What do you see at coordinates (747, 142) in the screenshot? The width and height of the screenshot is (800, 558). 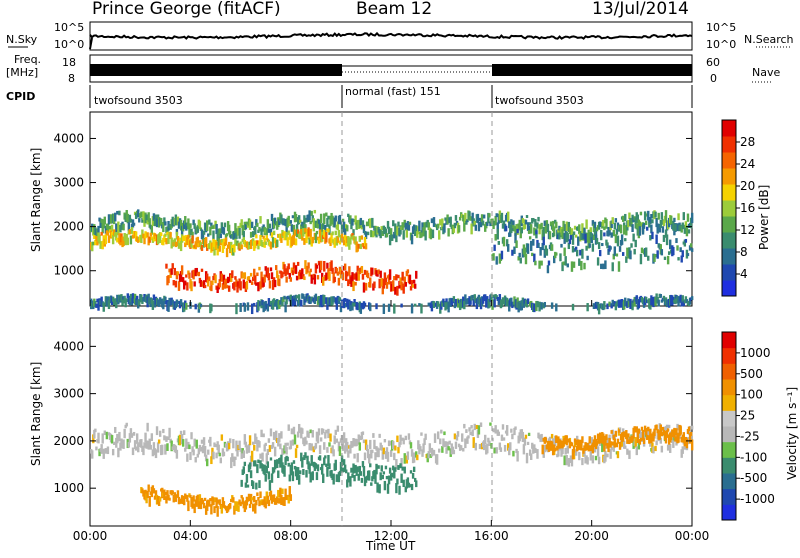 I see `colorbar-tick-label: 28` at bounding box center [747, 142].